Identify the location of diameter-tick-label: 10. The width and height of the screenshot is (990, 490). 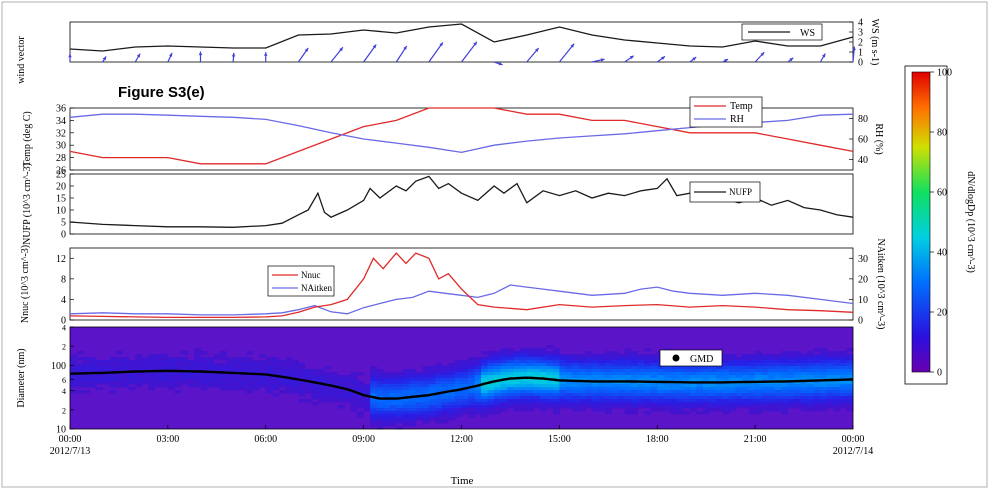
(61, 430).